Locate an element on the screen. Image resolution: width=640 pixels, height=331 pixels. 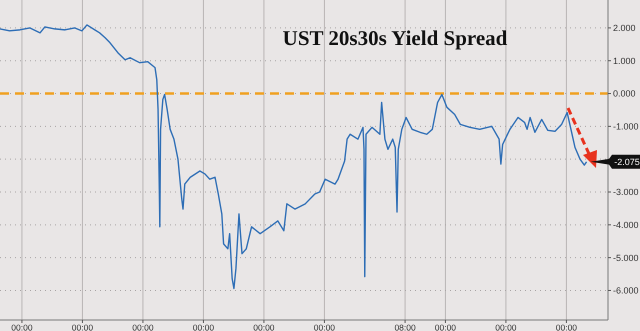
y-tick-label: -1.000 is located at coordinates (626, 127).